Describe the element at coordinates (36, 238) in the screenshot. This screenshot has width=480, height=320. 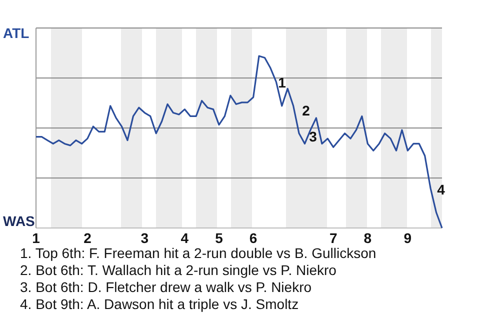
I see `x-tick-label: 1` at that location.